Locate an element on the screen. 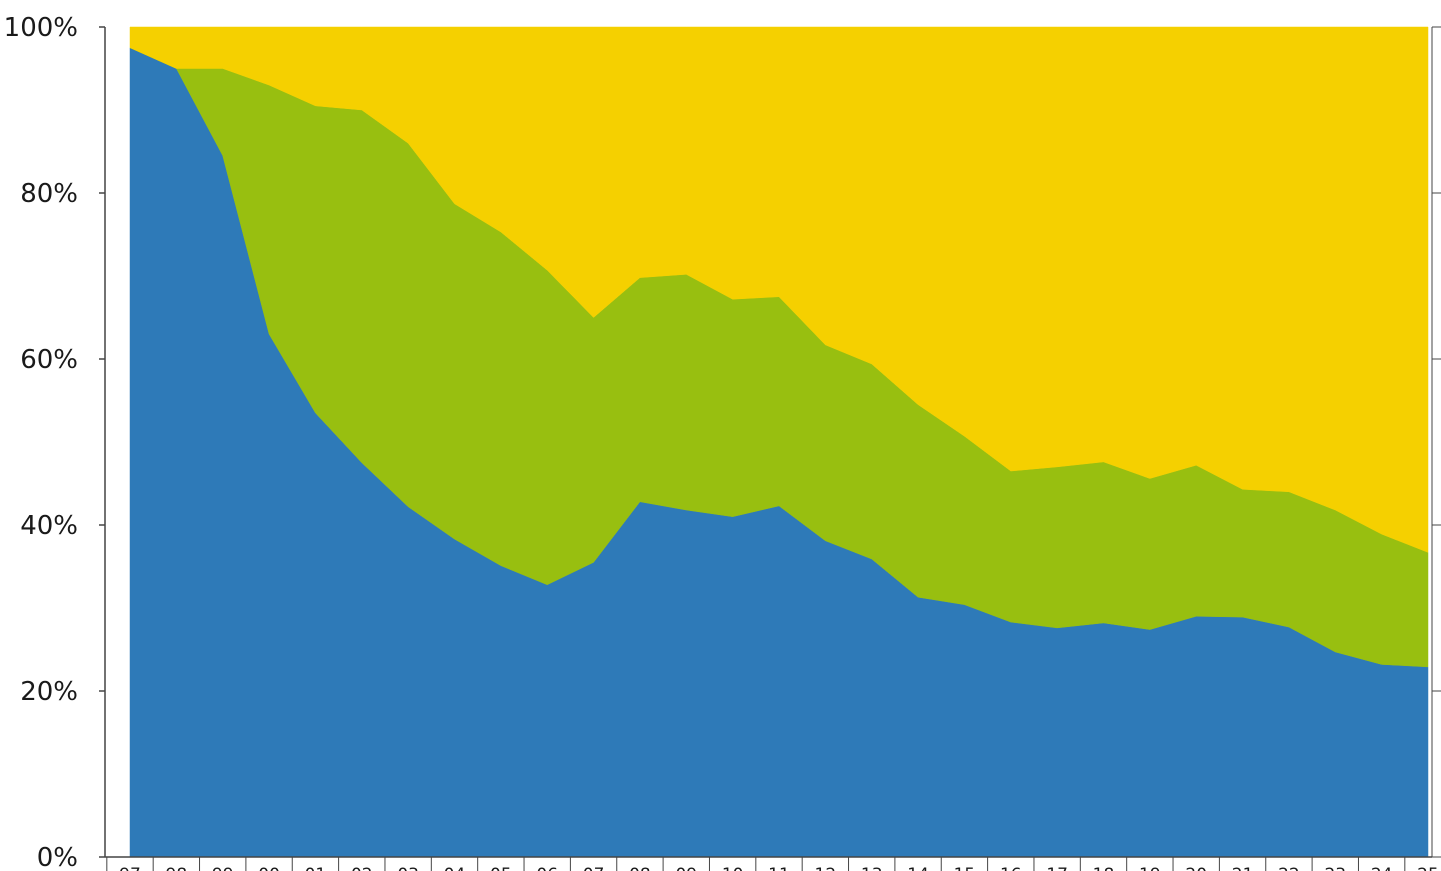  x-tick-label: 14 is located at coordinates (918, 868).